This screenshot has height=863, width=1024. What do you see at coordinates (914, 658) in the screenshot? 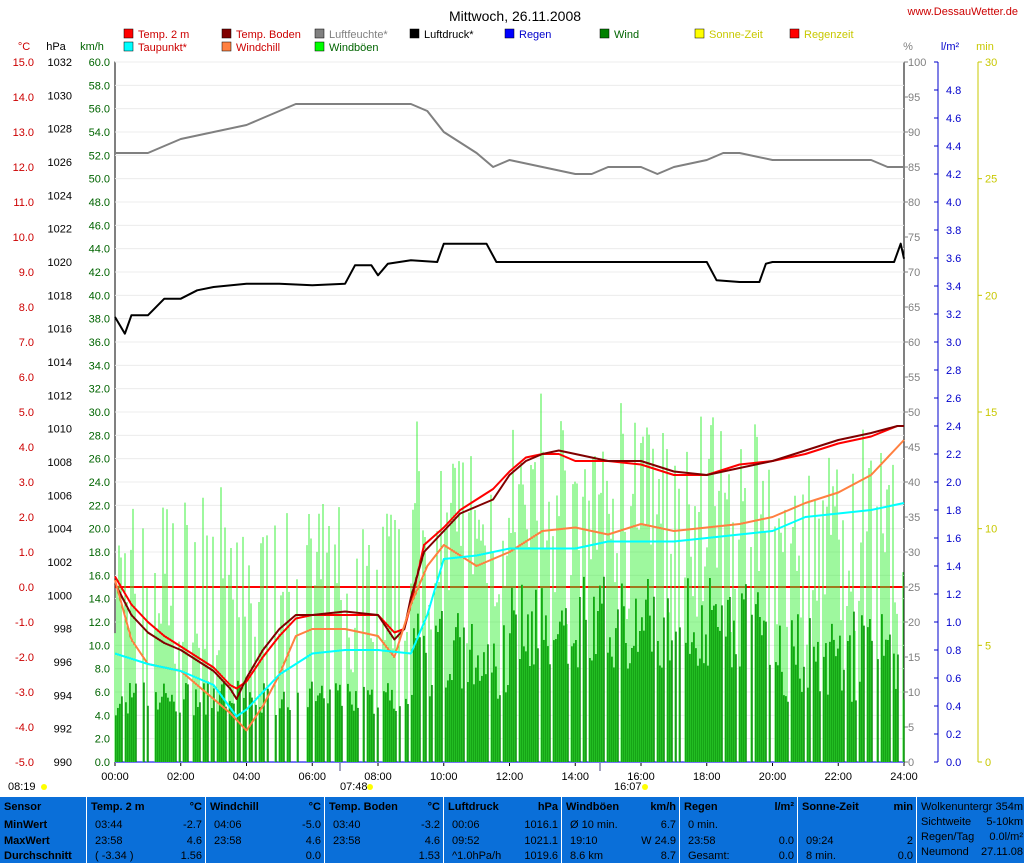
I see `humidity-tick-label: 15` at bounding box center [914, 658].